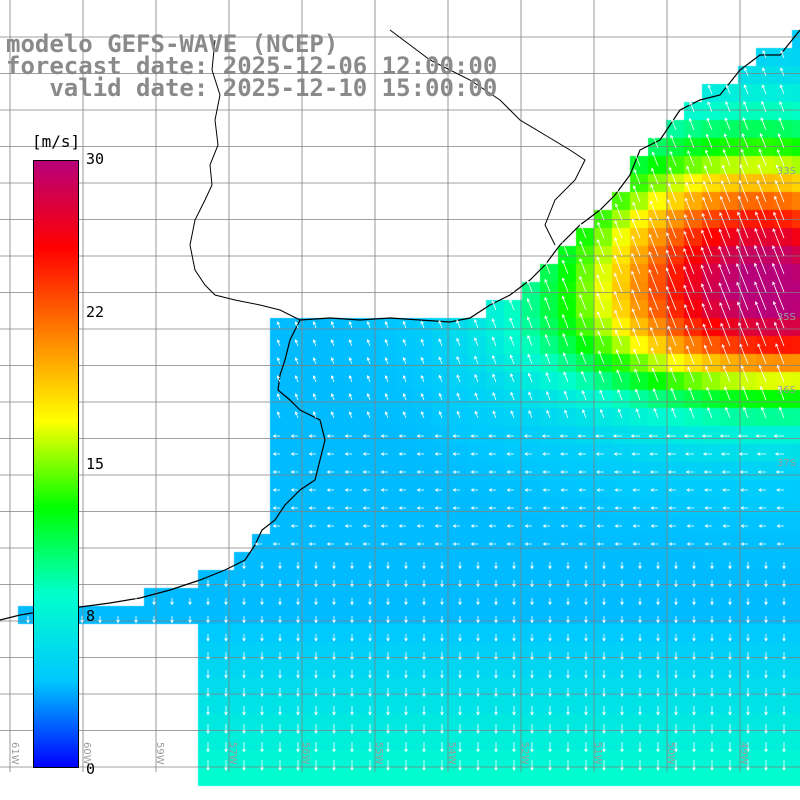 The width and height of the screenshot is (800, 800). What do you see at coordinates (232, 753) in the screenshot?
I see `lon-label: 57W` at bounding box center [232, 753].